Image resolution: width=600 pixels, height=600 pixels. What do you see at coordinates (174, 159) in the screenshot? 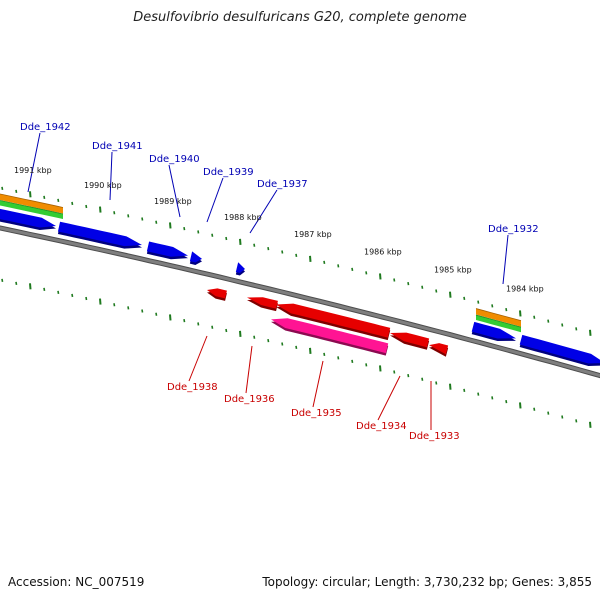
I see `forward-gene-label: Dde_1940` at bounding box center [174, 159].